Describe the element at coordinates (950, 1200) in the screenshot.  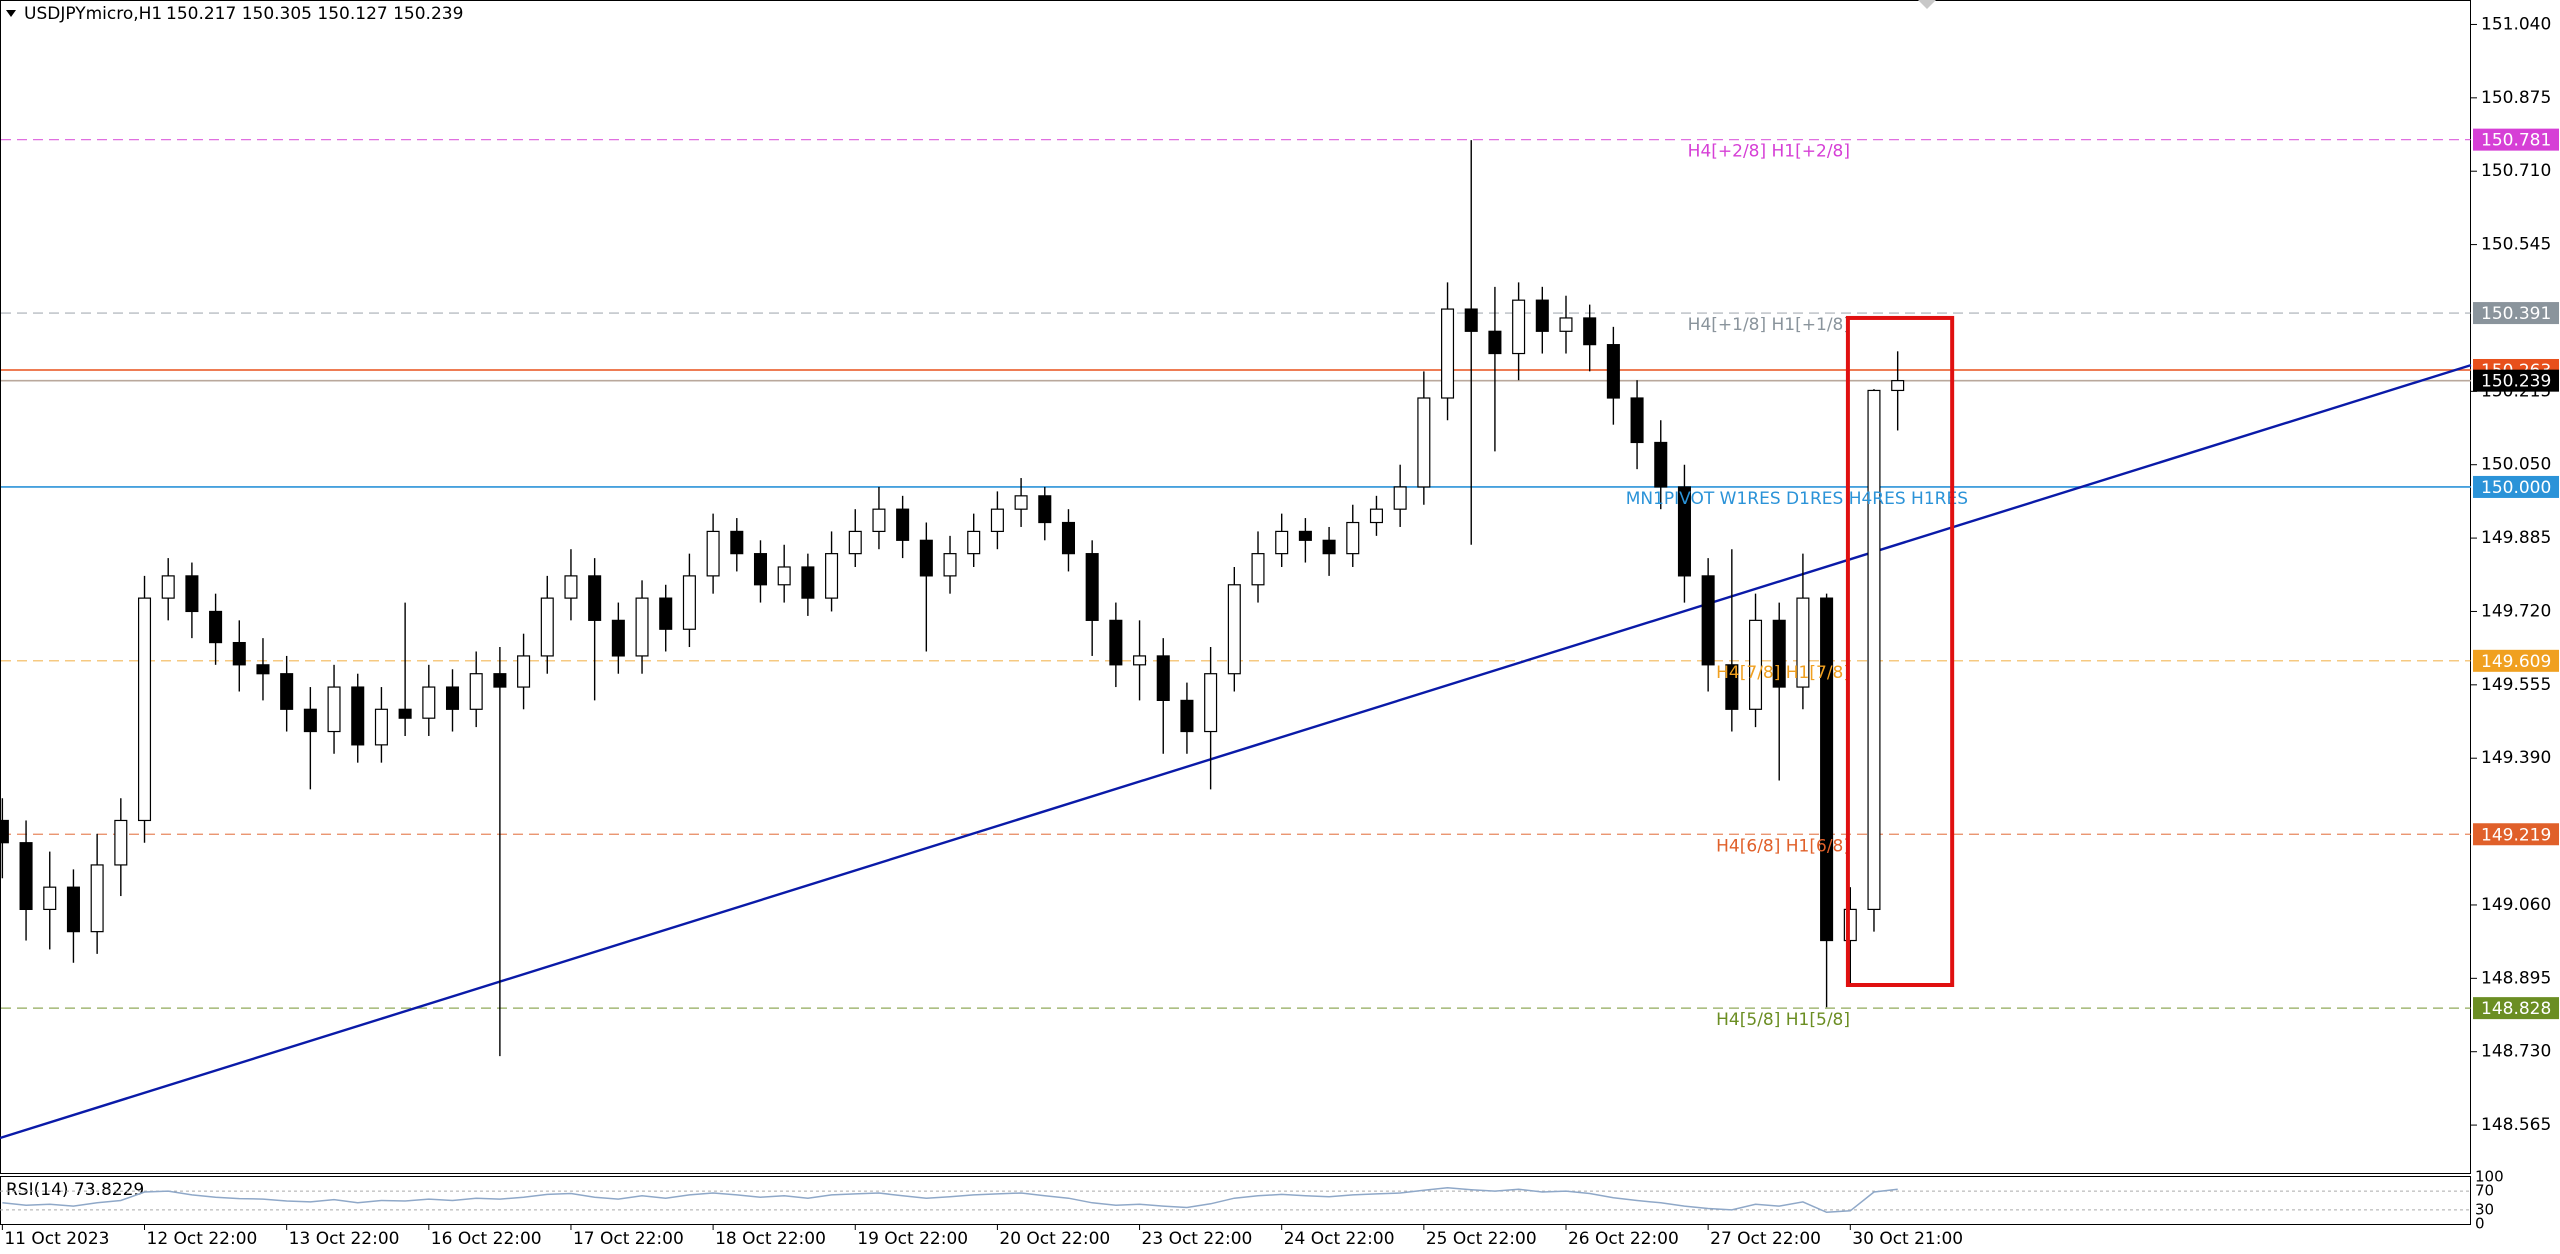
I see `rsi-line` at that location.